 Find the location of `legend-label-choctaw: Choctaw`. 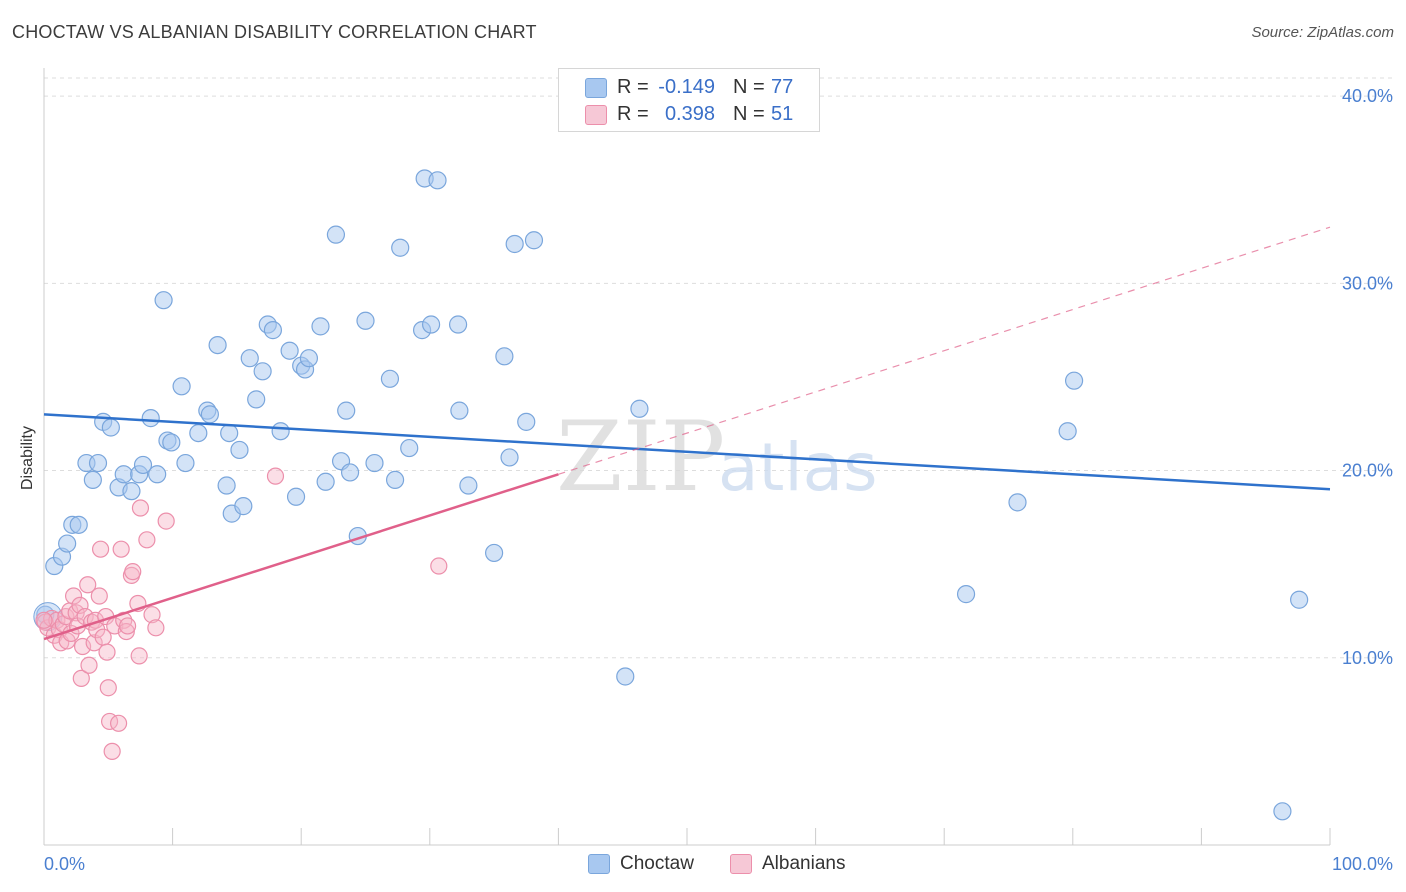

legend-label-choctaw: Choctaw is located at coordinates (657, 863).